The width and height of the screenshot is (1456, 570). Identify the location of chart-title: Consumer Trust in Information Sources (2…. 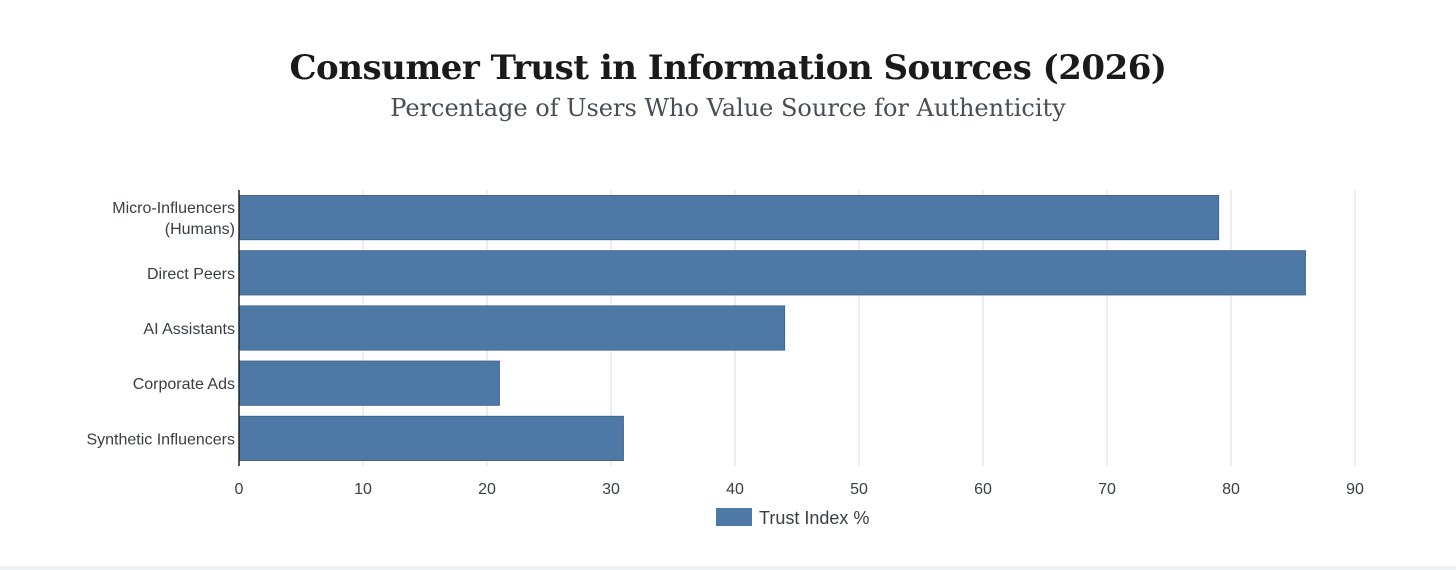
(728, 68).